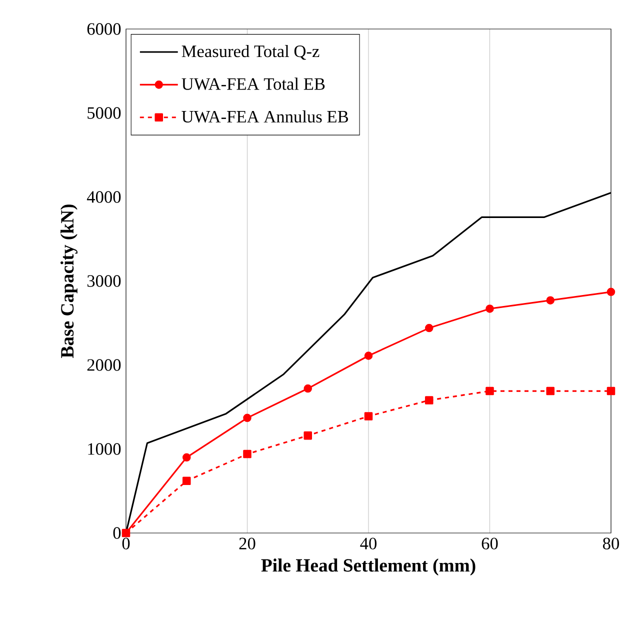 The height and width of the screenshot is (629, 634). Describe the element at coordinates (251, 52) in the screenshot. I see `legend-label: Measured Total Q-z` at that location.